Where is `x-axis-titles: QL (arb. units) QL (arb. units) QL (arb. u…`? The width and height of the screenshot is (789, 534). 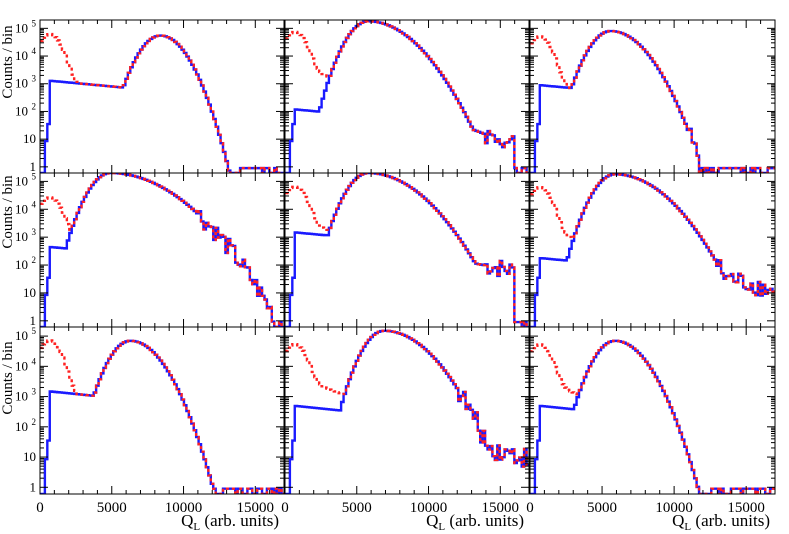 x-axis-titles: QL (arb. units) QL (arb. units) QL (arb. u… is located at coordinates (475, 522).